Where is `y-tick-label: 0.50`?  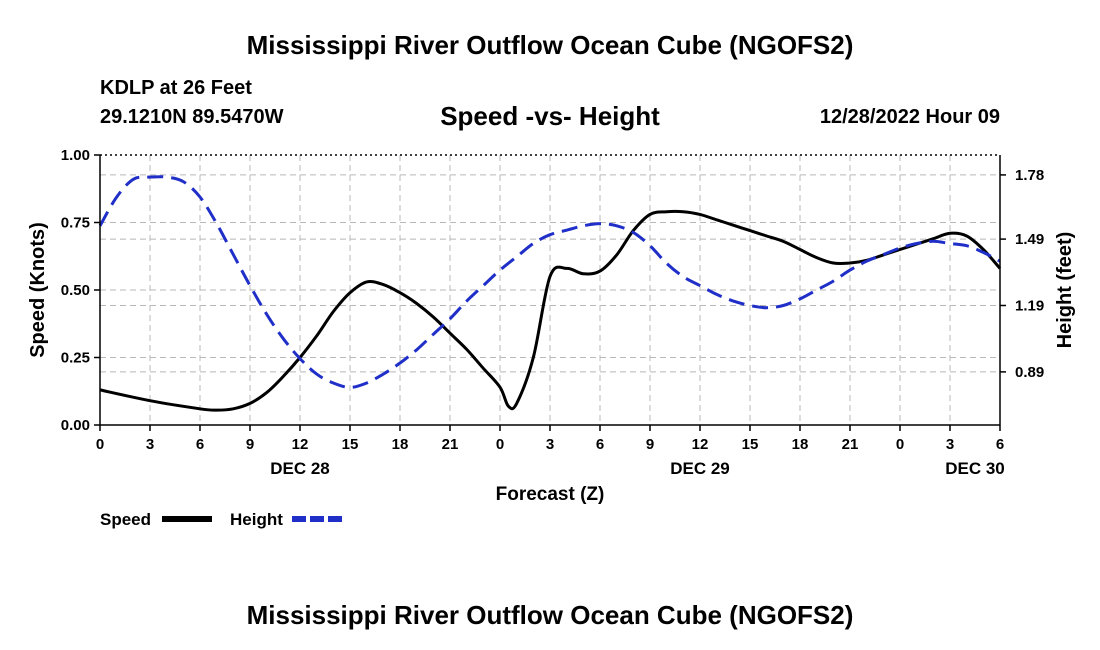 y-tick-label: 0.50 is located at coordinates (75, 290).